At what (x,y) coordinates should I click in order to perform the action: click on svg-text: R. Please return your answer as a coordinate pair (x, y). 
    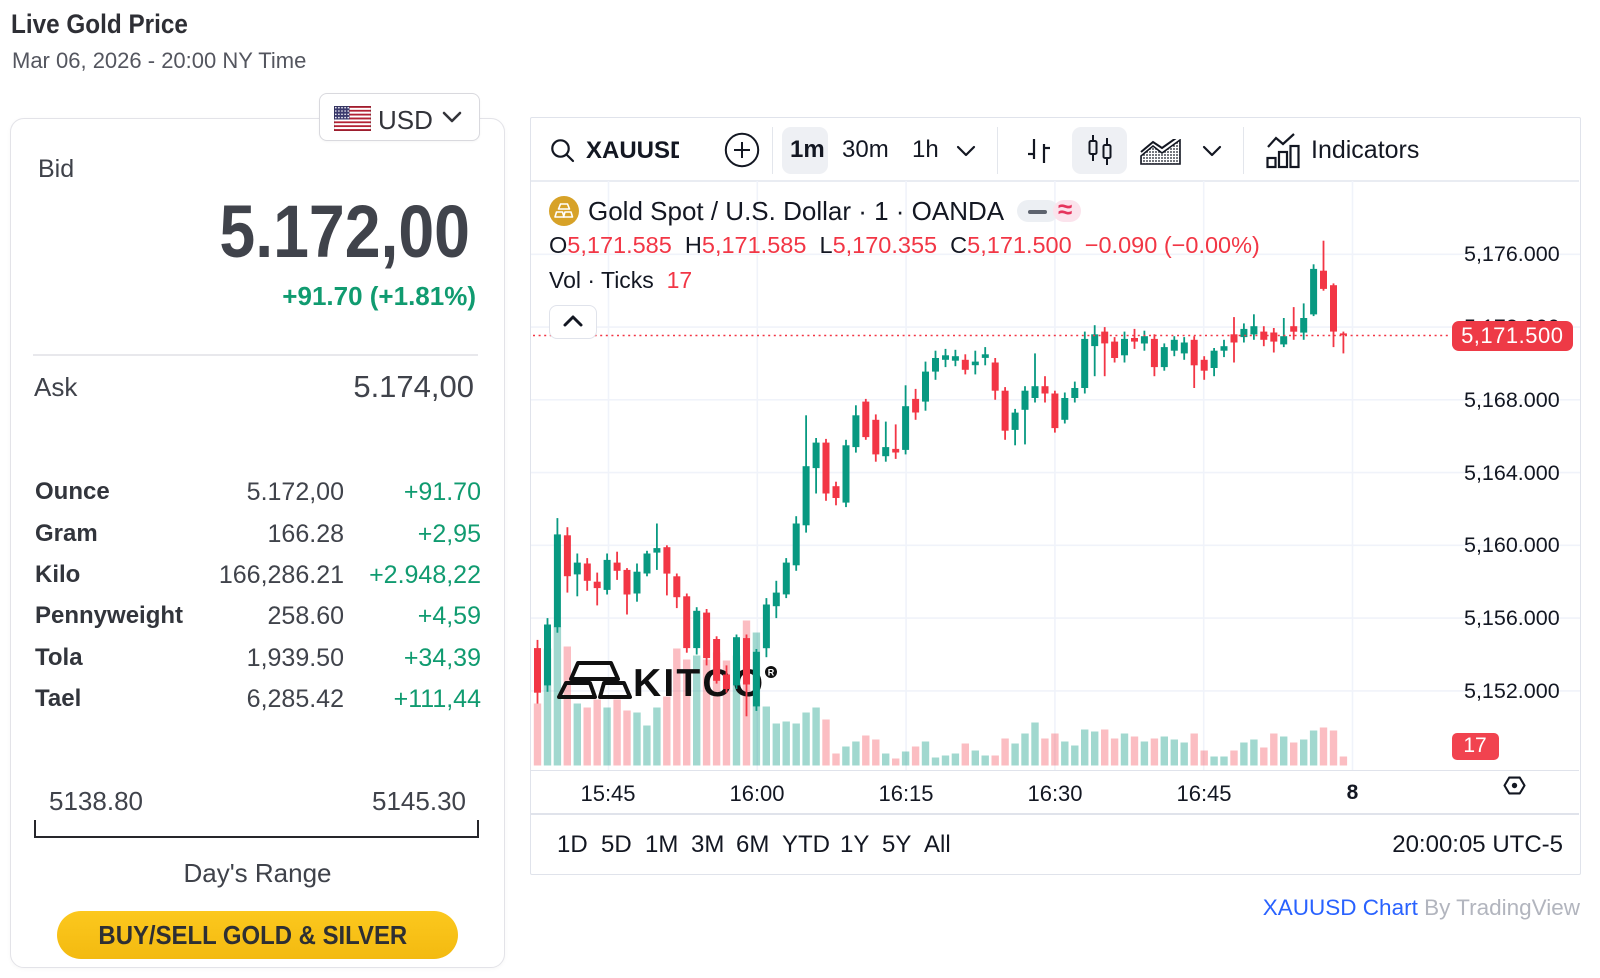
    Looking at the image, I should click on (771, 673).